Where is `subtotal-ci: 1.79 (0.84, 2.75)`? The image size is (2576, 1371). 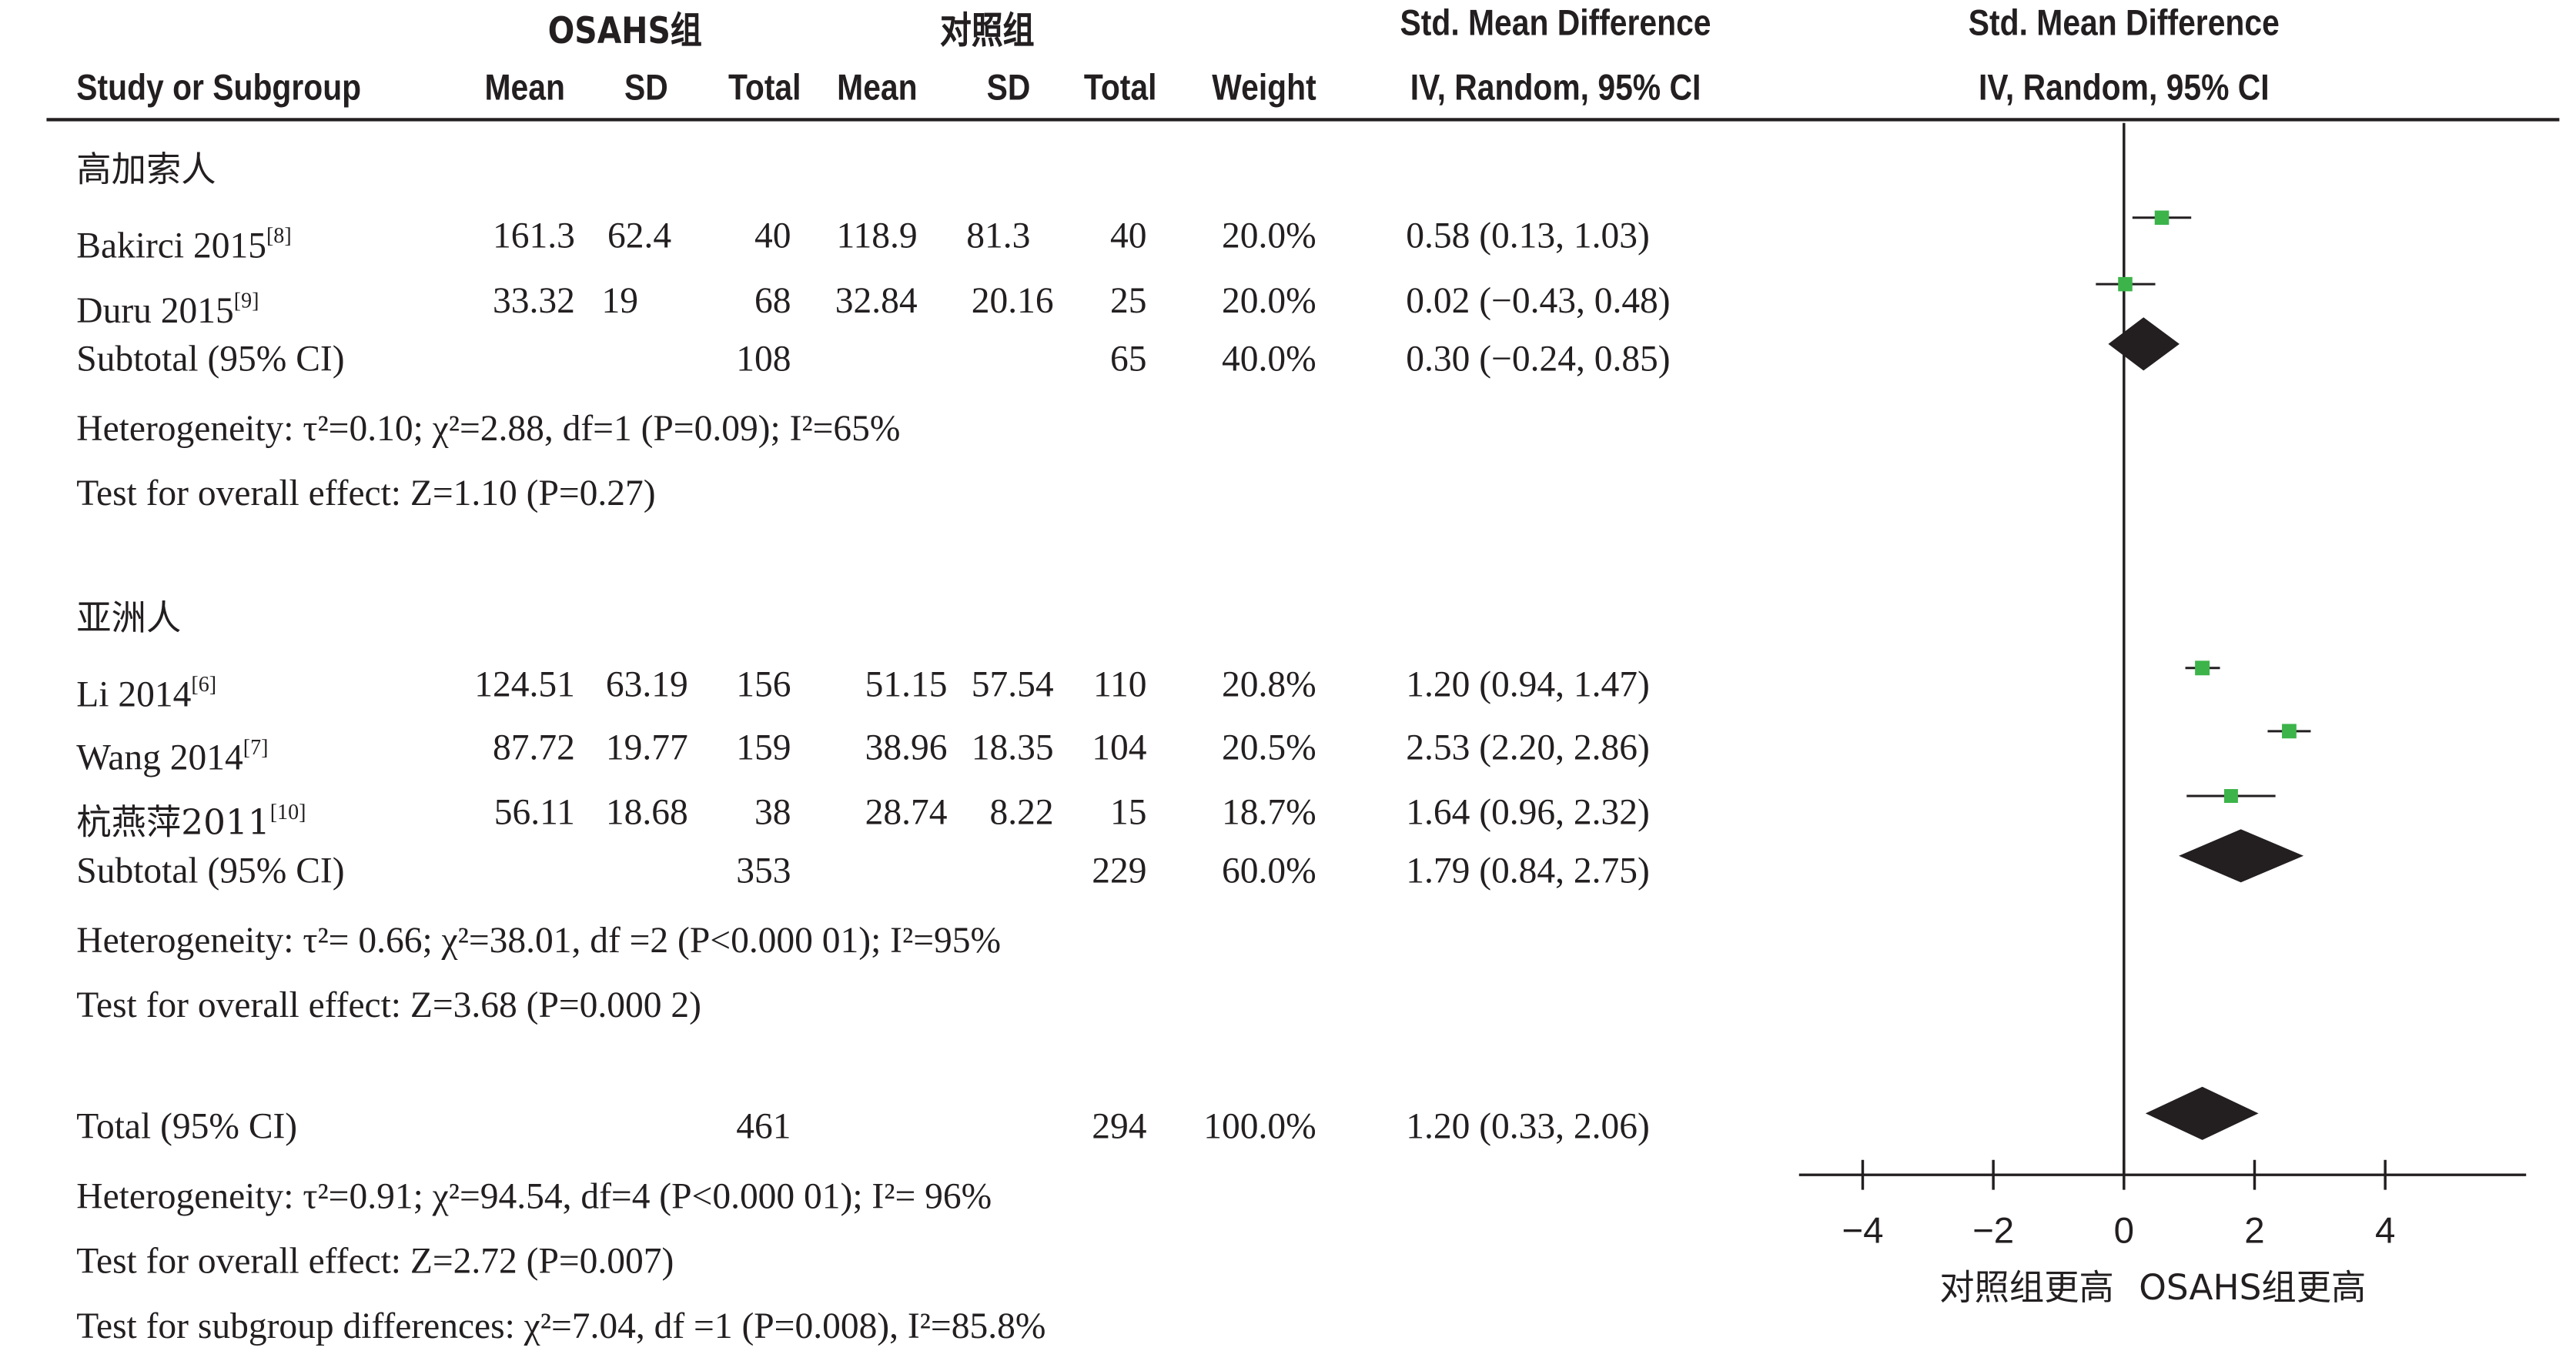 subtotal-ci: 1.79 (0.84, 2.75) is located at coordinates (1528, 870).